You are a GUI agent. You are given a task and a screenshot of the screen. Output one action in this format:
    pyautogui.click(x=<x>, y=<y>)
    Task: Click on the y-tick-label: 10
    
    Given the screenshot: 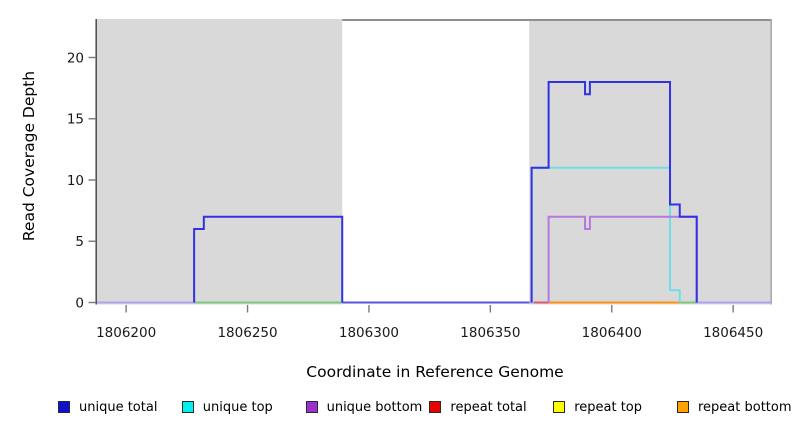 What is the action you would take?
    pyautogui.click(x=75, y=181)
    